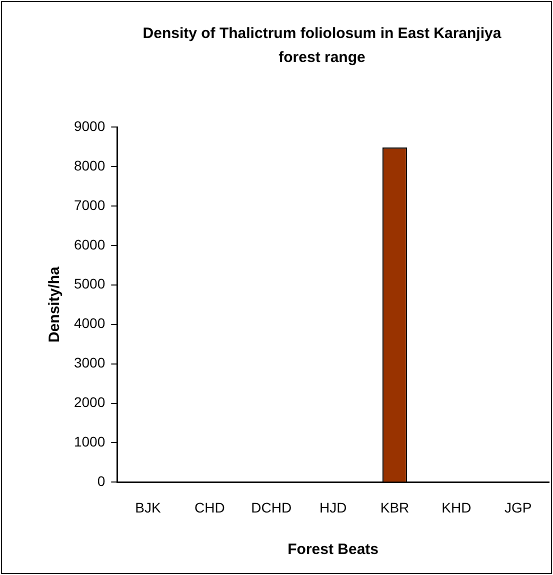 The image size is (553, 575). I want to click on y-tick-label: 5000, so click(90, 284).